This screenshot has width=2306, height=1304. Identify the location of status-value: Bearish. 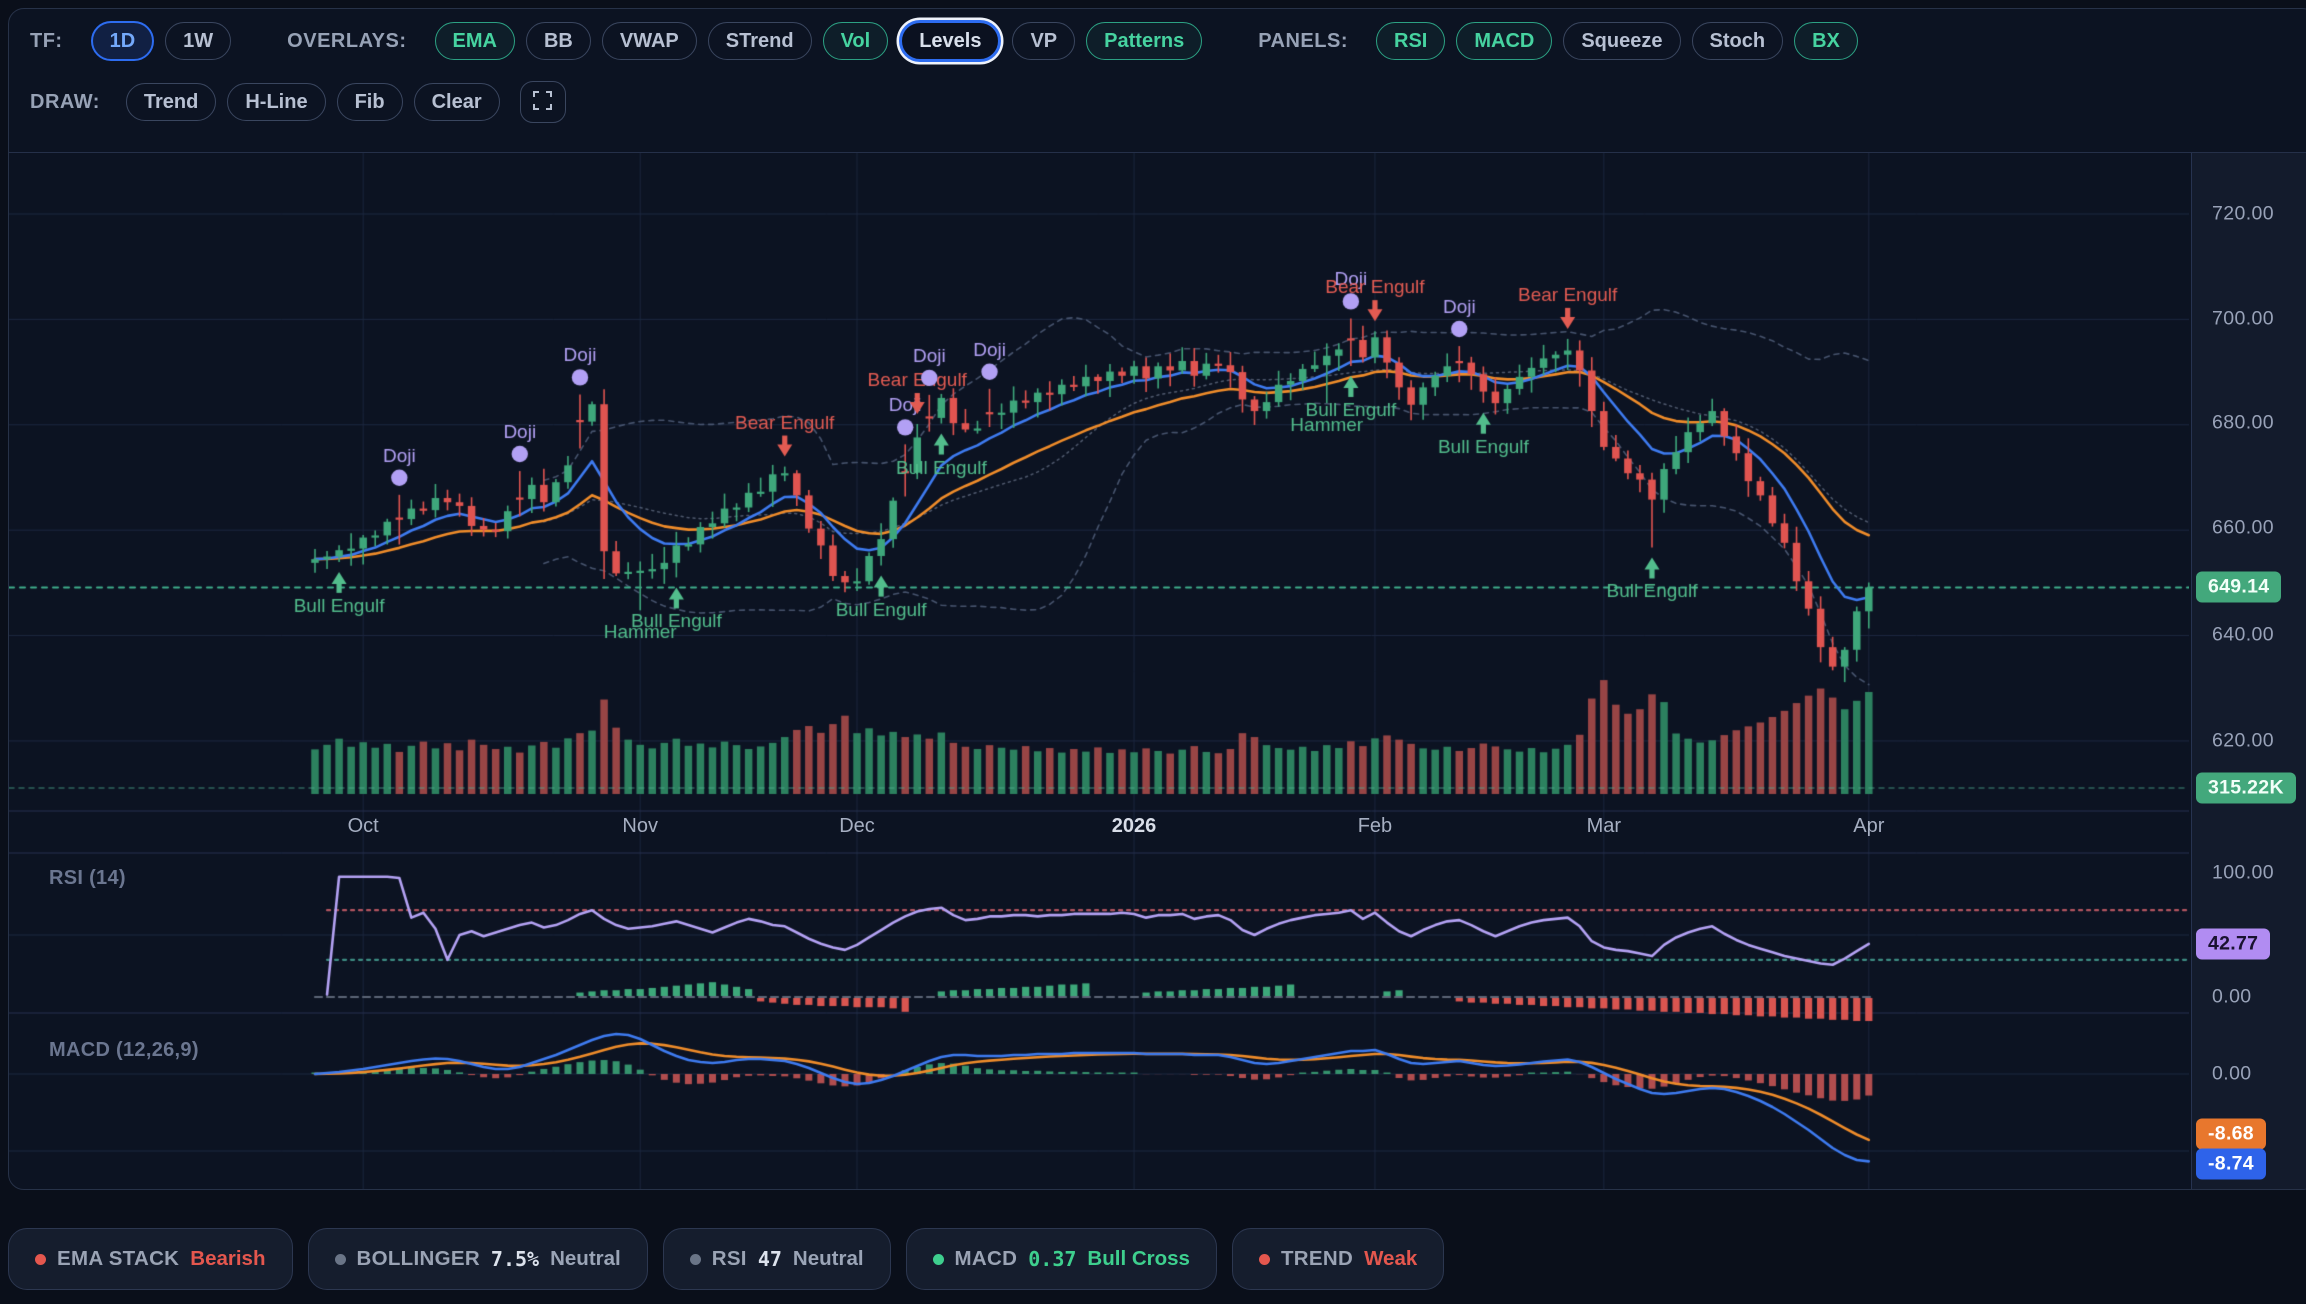
(228, 1258).